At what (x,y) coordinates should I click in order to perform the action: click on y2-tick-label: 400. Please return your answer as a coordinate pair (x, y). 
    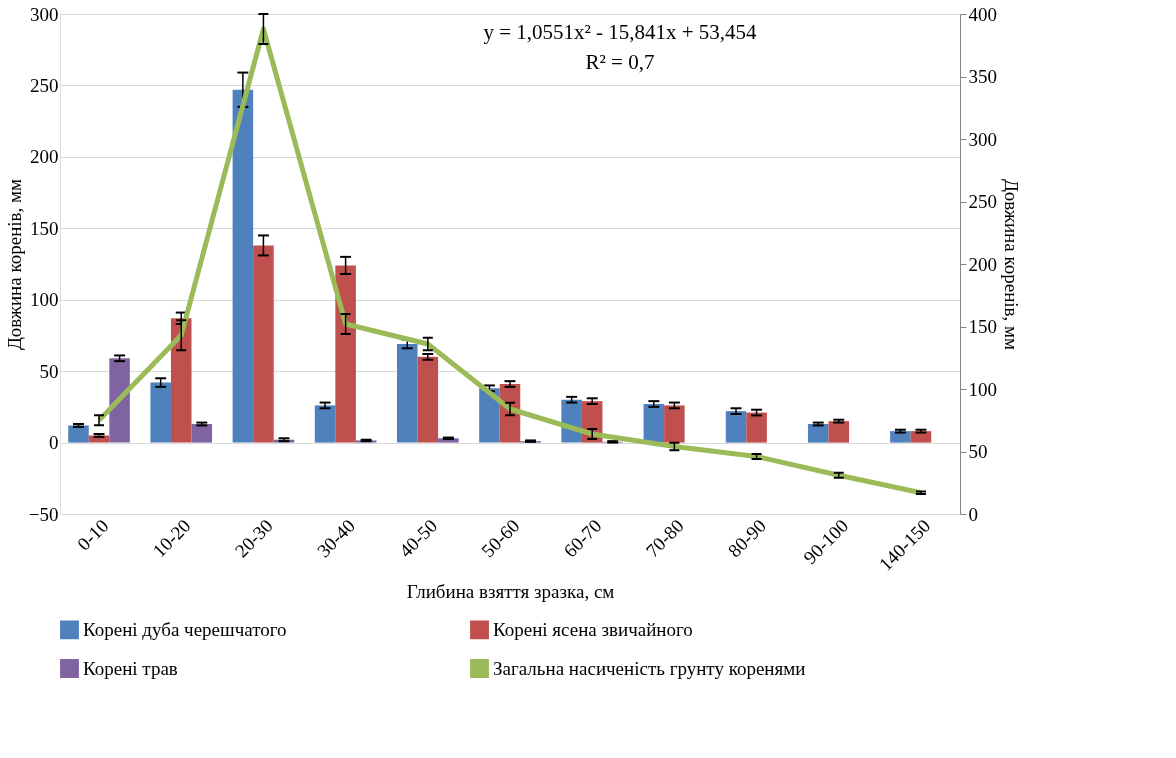
    Looking at the image, I should click on (982, 14).